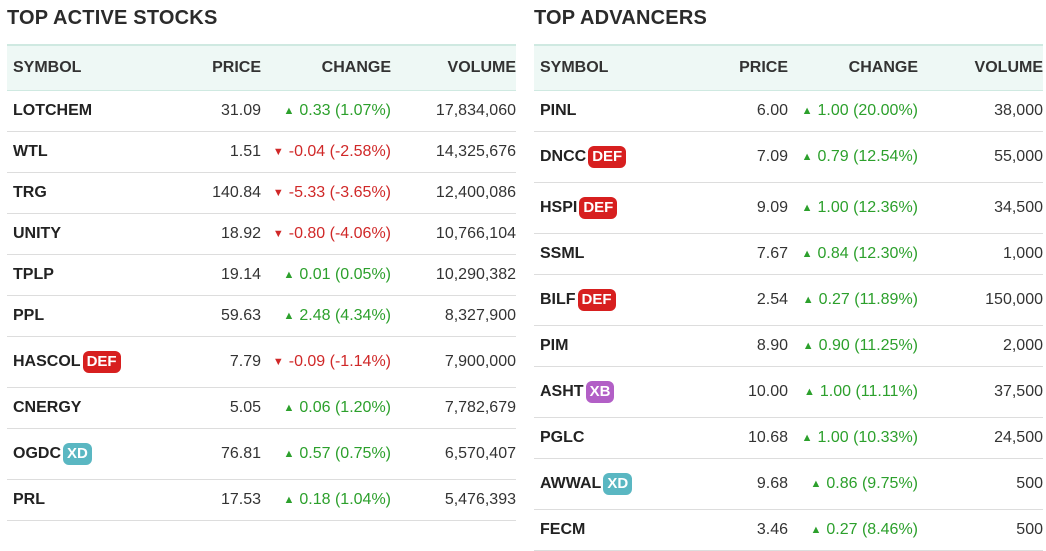 The height and width of the screenshot is (551, 1046). I want to click on table-row: BILF DEF 2.54 ▲ 0.27 (11.89%) 150,000, so click(788, 300).